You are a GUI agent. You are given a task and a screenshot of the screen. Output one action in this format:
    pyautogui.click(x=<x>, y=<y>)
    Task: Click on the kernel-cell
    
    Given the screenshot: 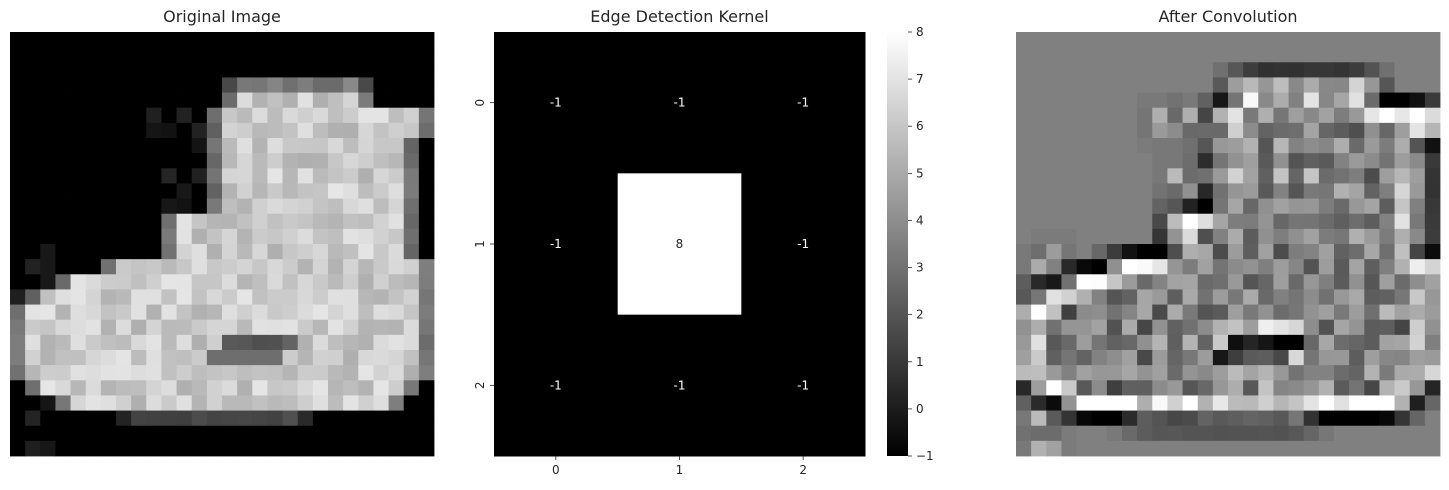 What is the action you would take?
    pyautogui.click(x=803, y=385)
    